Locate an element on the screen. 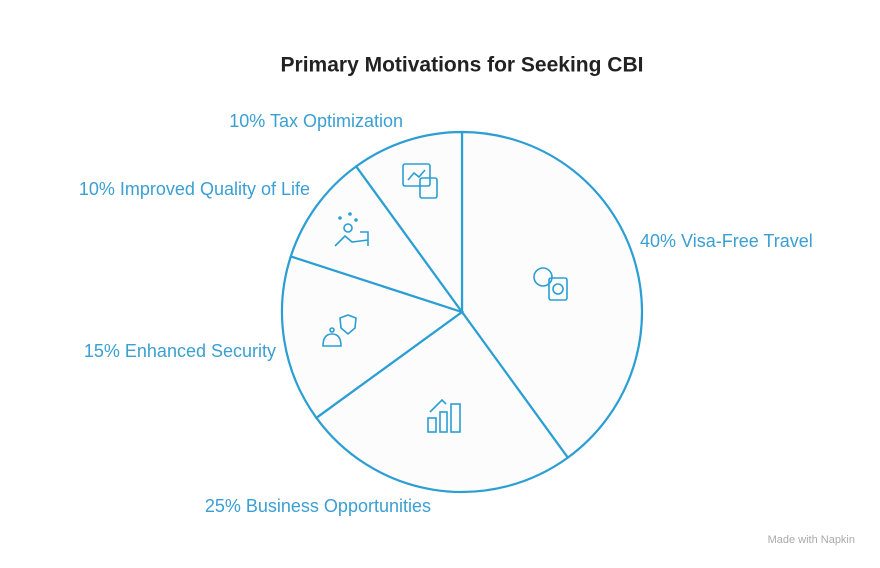 The height and width of the screenshot is (568, 880). security-icon is located at coordinates (339, 330).